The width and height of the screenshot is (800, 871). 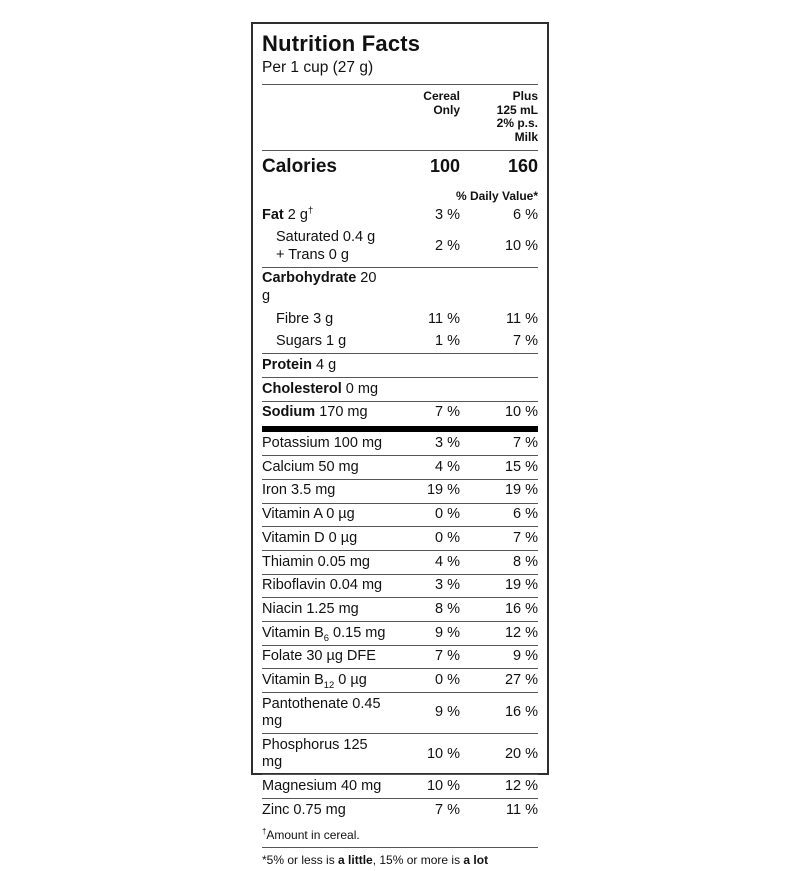 What do you see at coordinates (400, 515) in the screenshot?
I see `nutrient-row: Vitamin A 0 µg 0 % 6 %` at bounding box center [400, 515].